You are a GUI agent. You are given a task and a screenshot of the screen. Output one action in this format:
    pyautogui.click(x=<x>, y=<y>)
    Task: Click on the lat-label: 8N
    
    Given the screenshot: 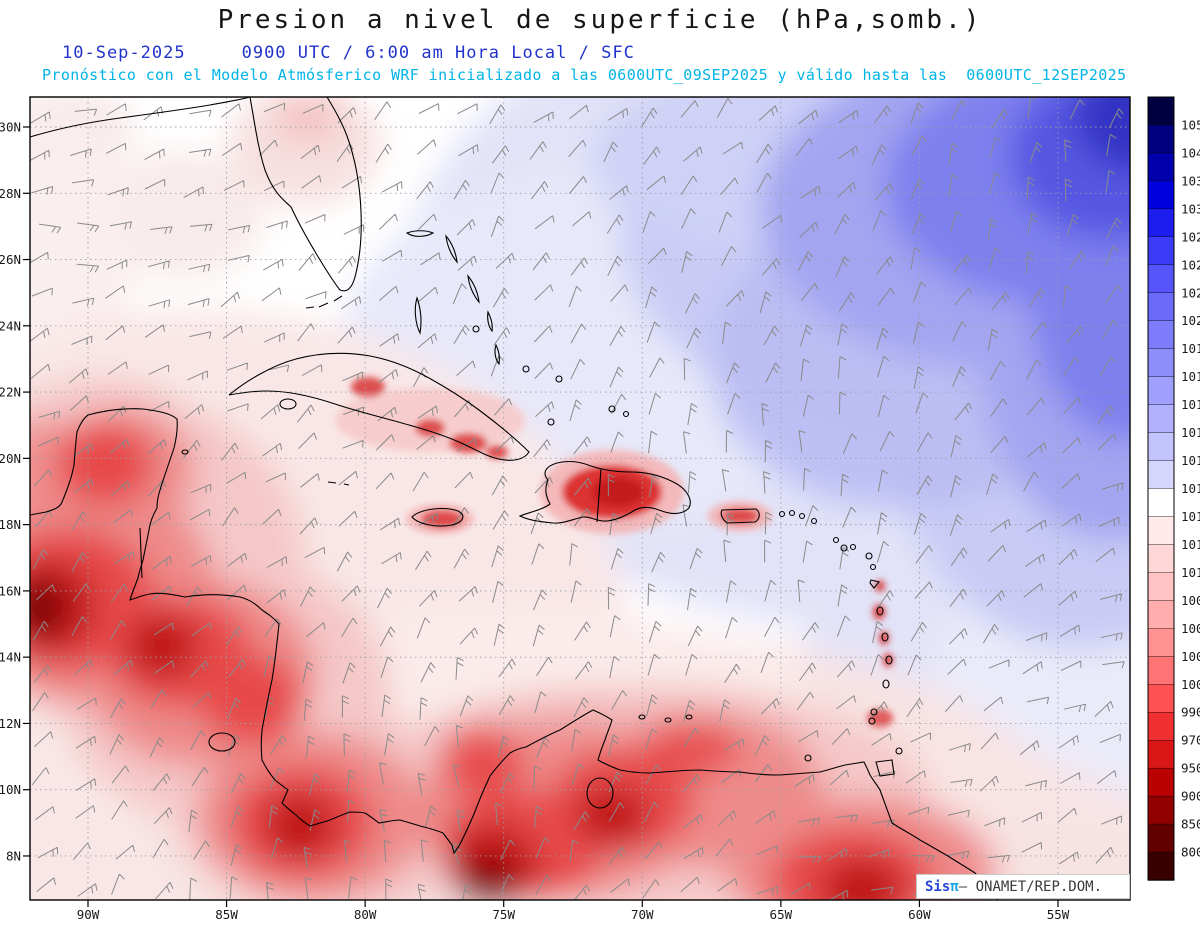 What is the action you would take?
    pyautogui.click(x=13, y=855)
    